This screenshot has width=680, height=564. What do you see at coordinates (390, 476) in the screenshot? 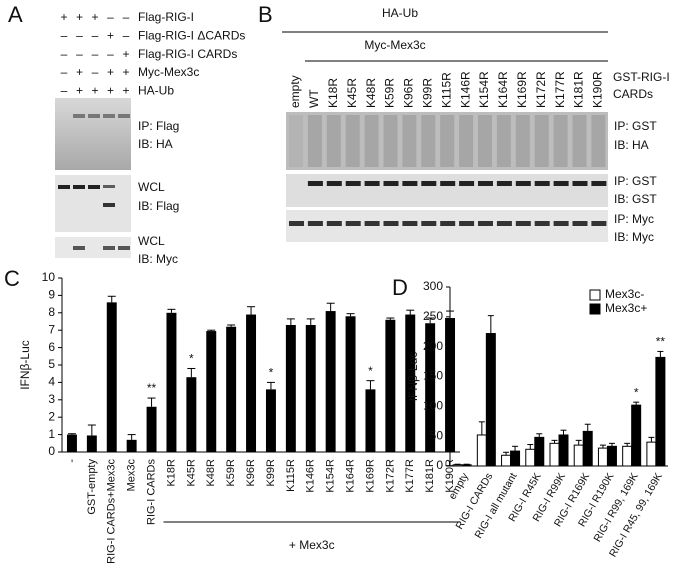
I see `x-tick-label: K172R` at bounding box center [390, 476].